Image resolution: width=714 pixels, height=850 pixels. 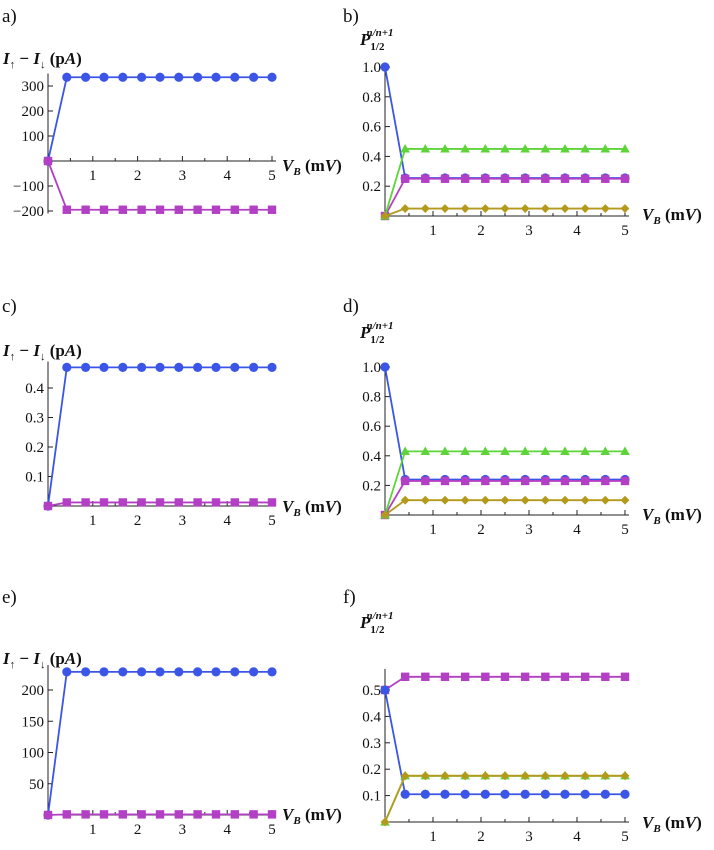 I want to click on panel-label: f), so click(x=349, y=597).